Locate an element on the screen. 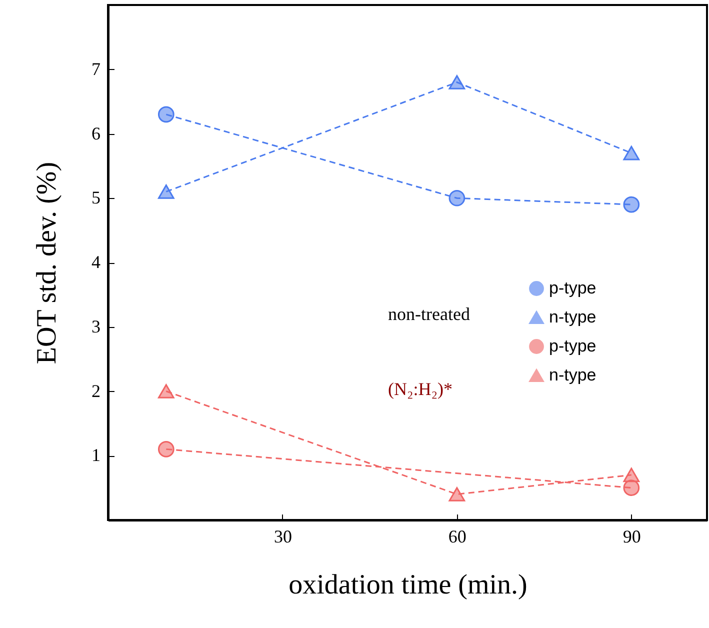 This screenshot has height=628, width=709. y-tick-label: 4 is located at coordinates (96, 262).